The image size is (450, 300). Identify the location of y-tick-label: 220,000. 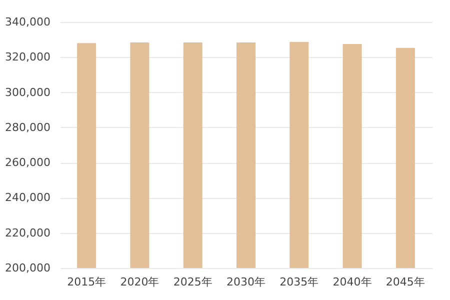
(27, 233).